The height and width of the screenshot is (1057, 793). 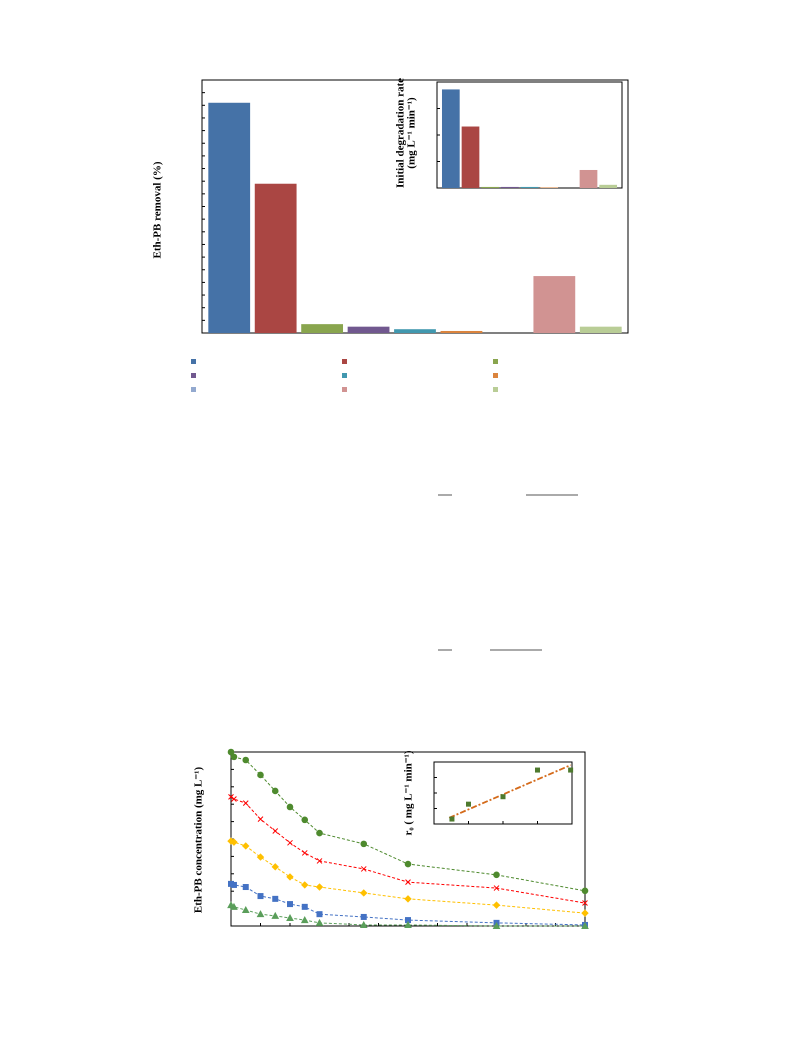 What do you see at coordinates (199, 840) in the screenshot?
I see `y-axis-label: Eth-PB concentration (mg L⁻¹)` at bounding box center [199, 840].